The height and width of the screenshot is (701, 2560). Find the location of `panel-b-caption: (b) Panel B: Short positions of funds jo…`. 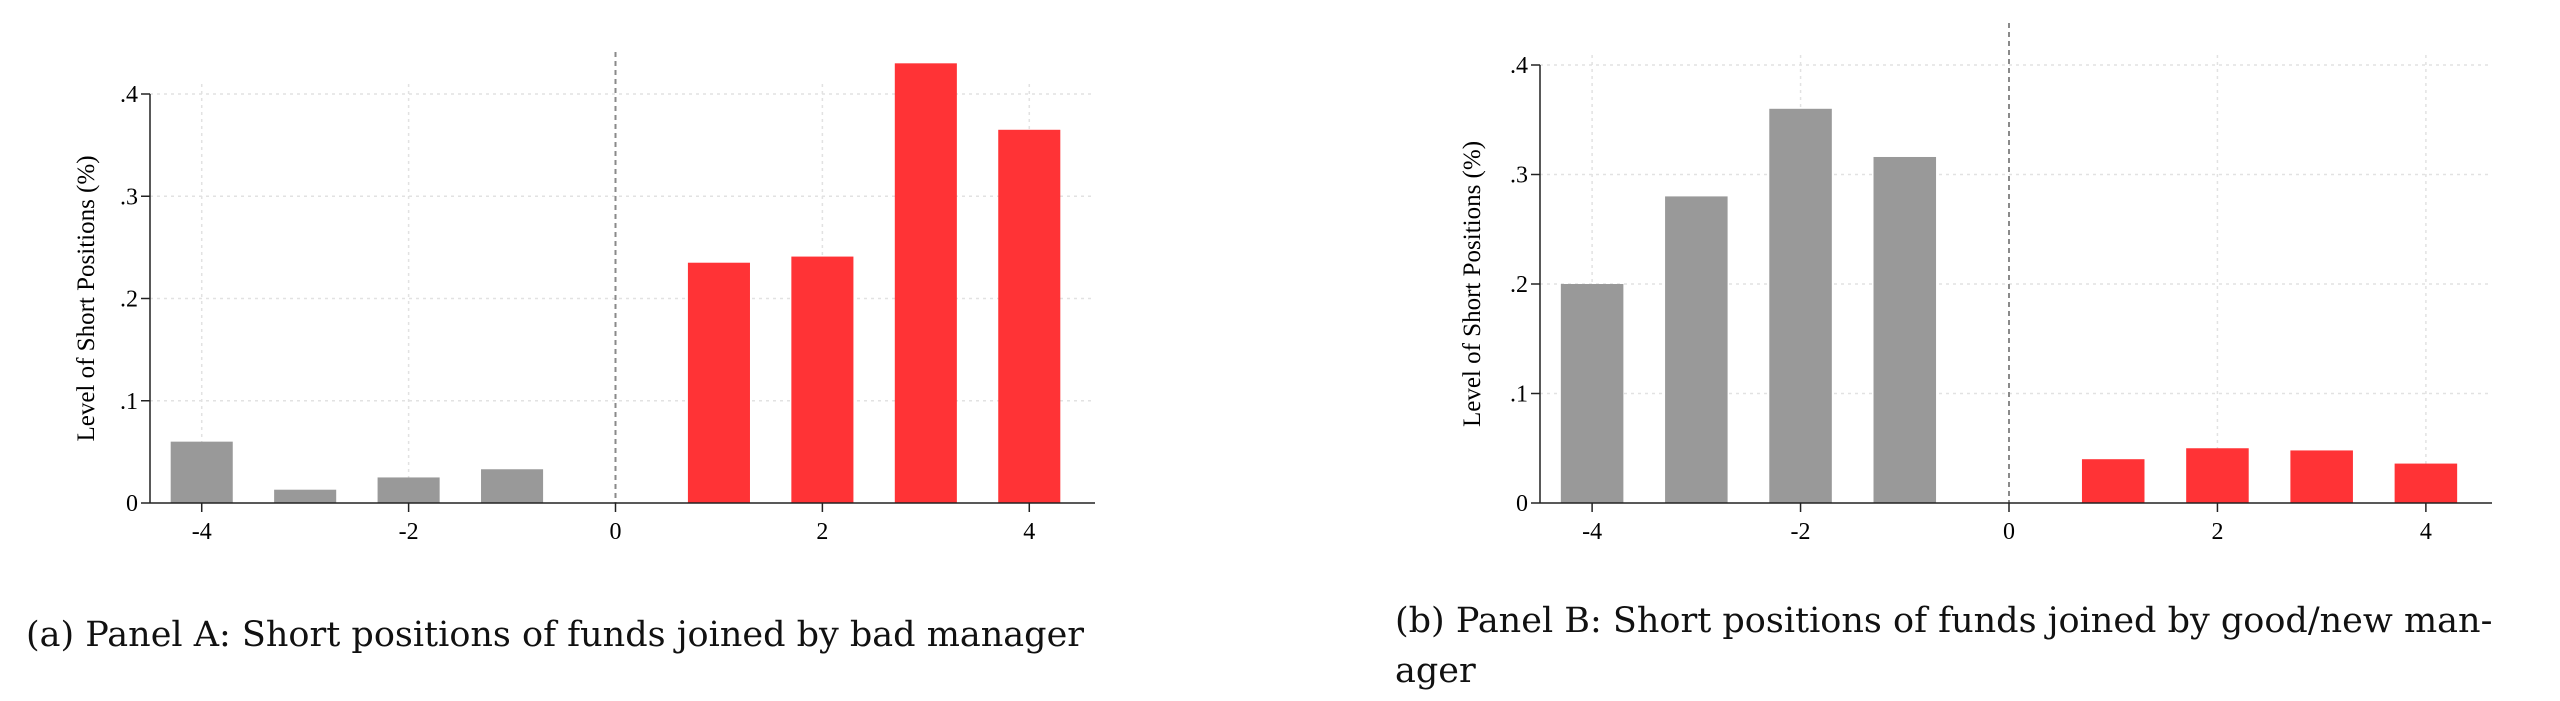

panel-b-caption: (b) Panel B: Short positions of funds jo… is located at coordinates (1972, 646).